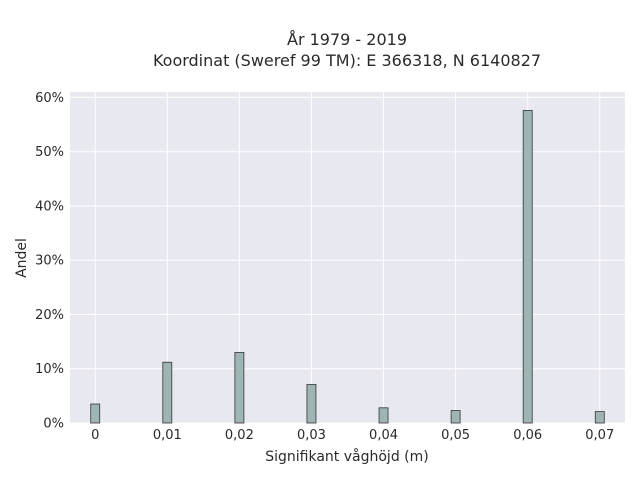 Image resolution: width=640 pixels, height=480 pixels. What do you see at coordinates (239, 435) in the screenshot?
I see `x-tick-label-2: 0,02` at bounding box center [239, 435].